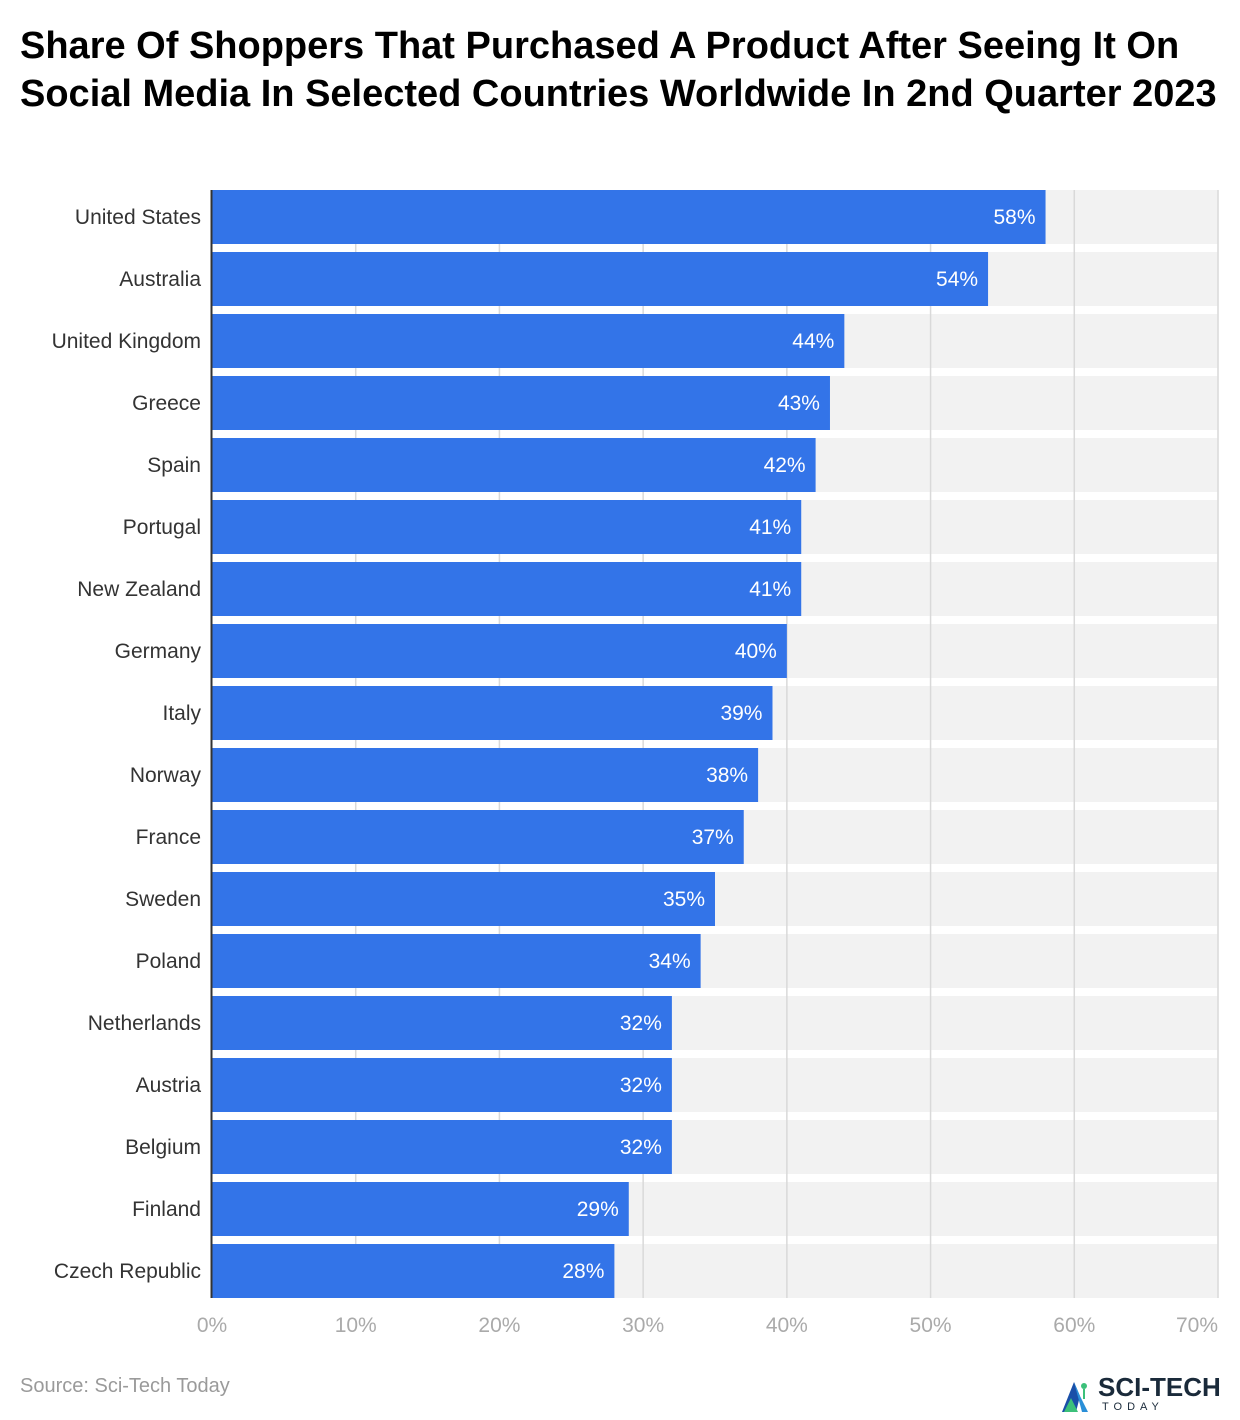  I want to click on category-label: Greece, so click(166, 403).